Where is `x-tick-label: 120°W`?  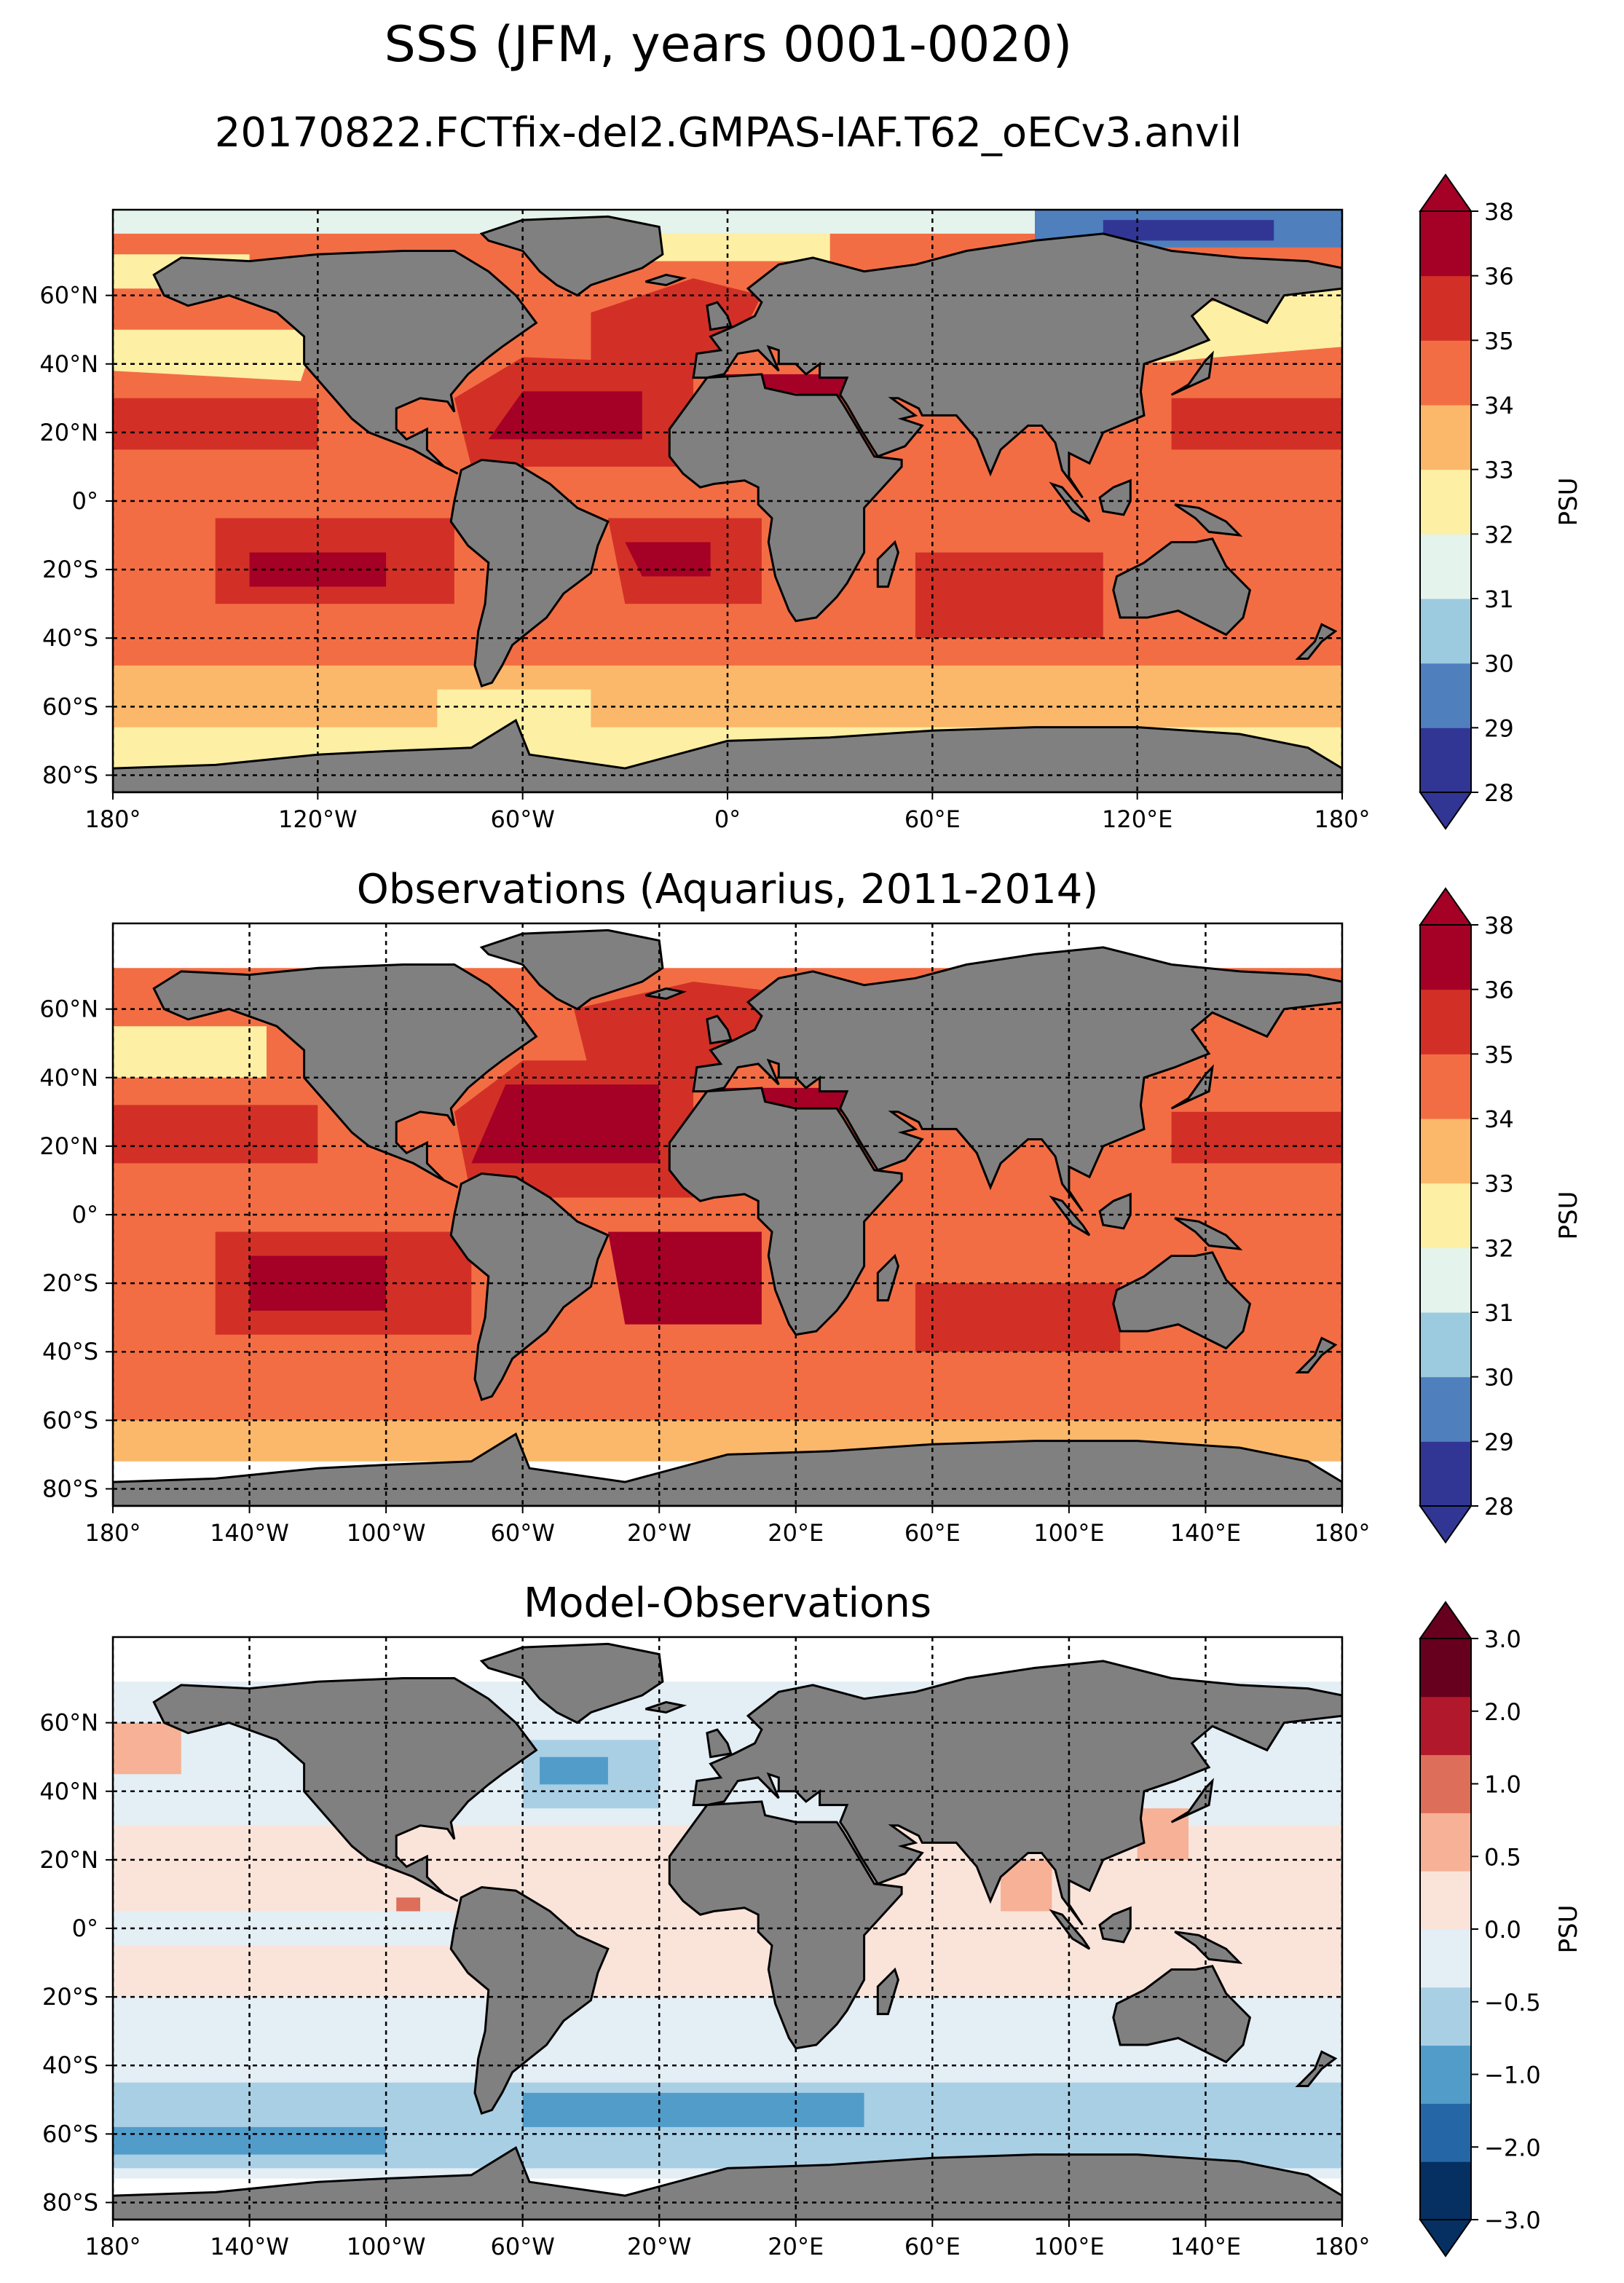 x-tick-label: 120°W is located at coordinates (318, 819).